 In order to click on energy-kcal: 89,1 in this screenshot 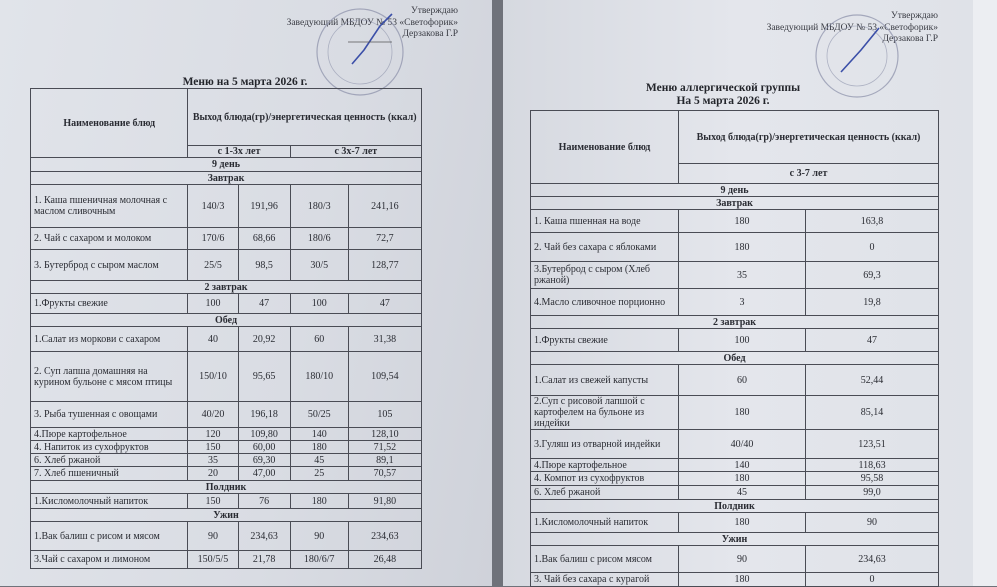, I will do `click(385, 460)`.